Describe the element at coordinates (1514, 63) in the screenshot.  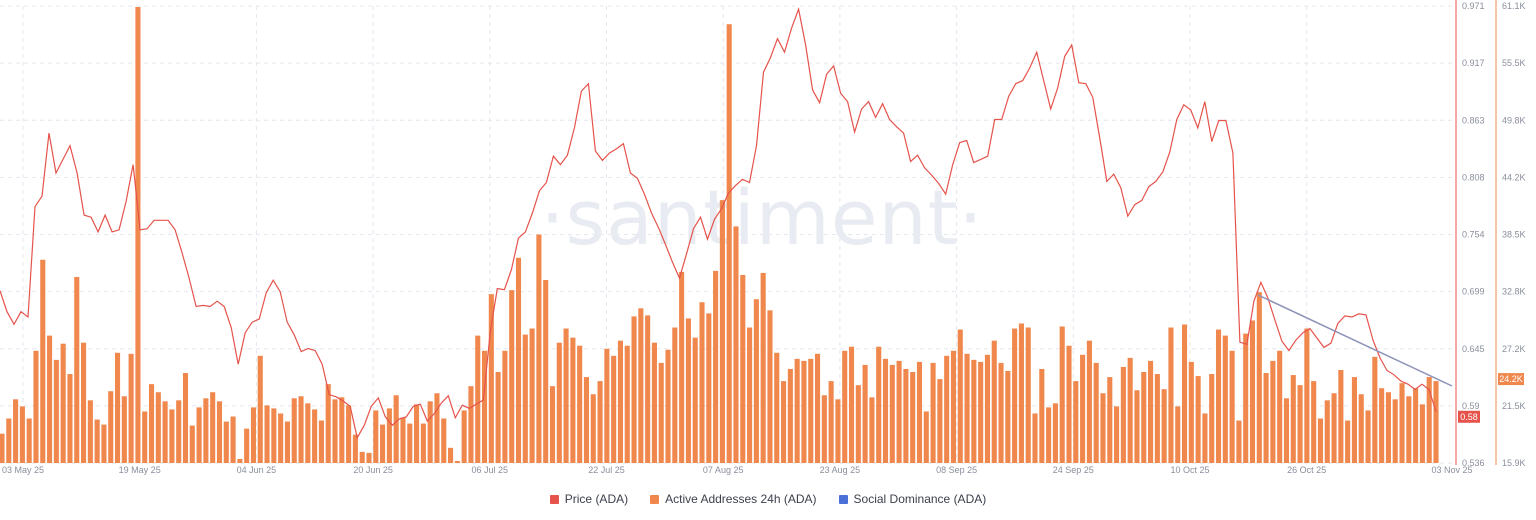
I see `addresses-tick-label: 55.5K` at that location.